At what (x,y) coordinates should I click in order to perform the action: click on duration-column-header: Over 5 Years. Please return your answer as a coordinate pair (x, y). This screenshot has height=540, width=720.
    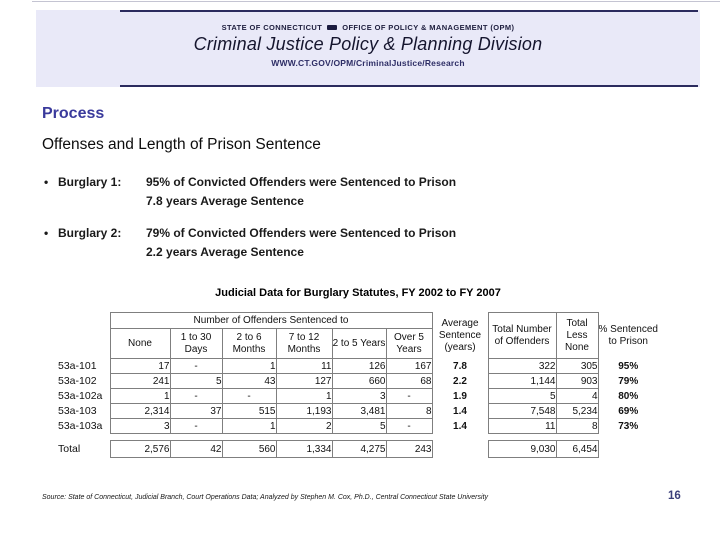
    Looking at the image, I should click on (409, 343).